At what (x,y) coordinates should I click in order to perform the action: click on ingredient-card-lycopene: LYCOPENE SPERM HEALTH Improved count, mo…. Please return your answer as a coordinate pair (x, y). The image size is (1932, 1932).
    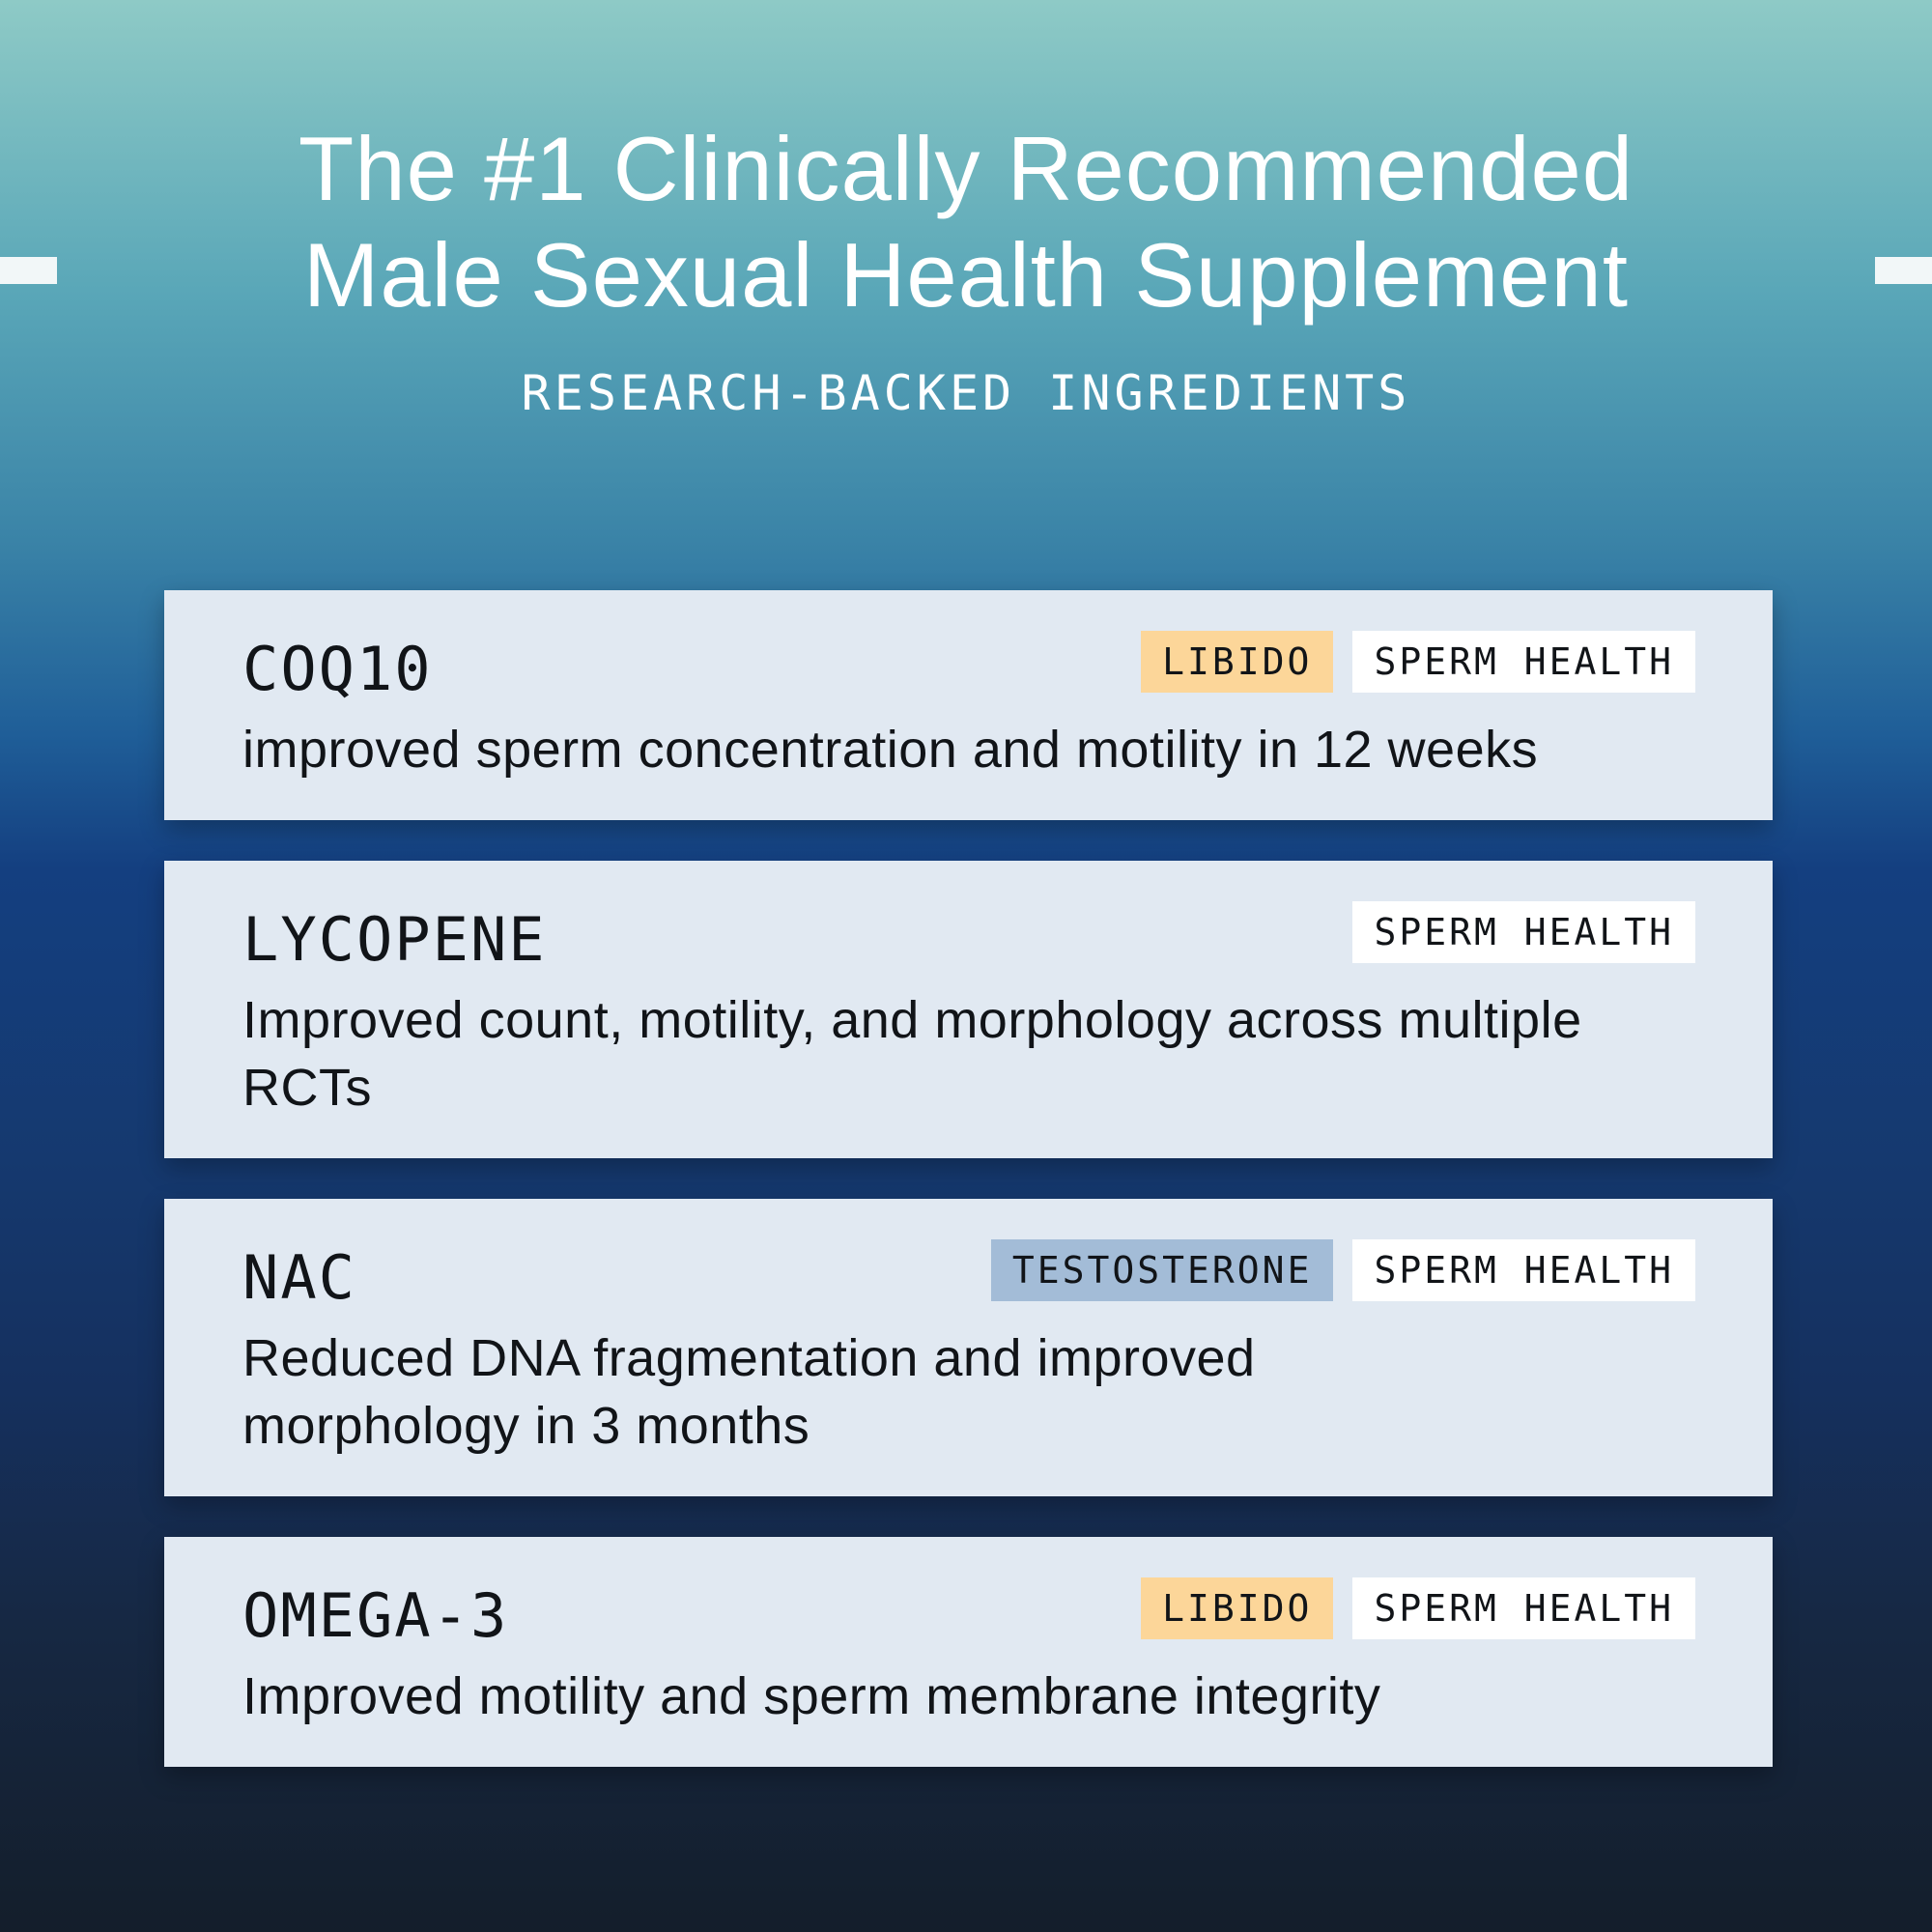
    Looking at the image, I should click on (968, 1009).